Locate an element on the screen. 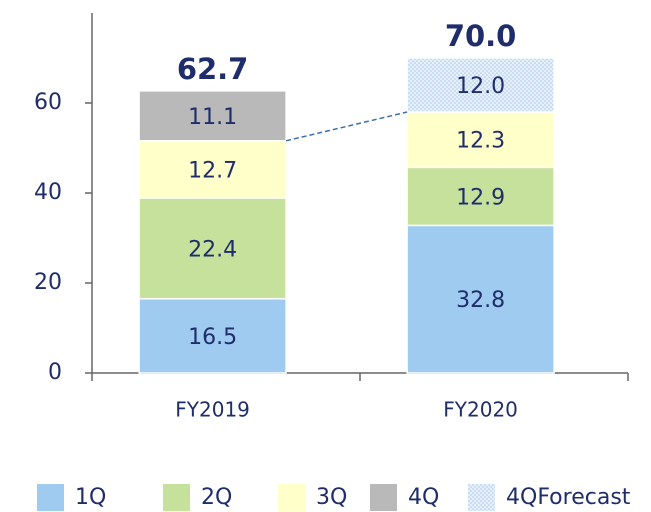 This screenshot has width=651, height=512. y-tick-label: 40 is located at coordinates (48, 192).